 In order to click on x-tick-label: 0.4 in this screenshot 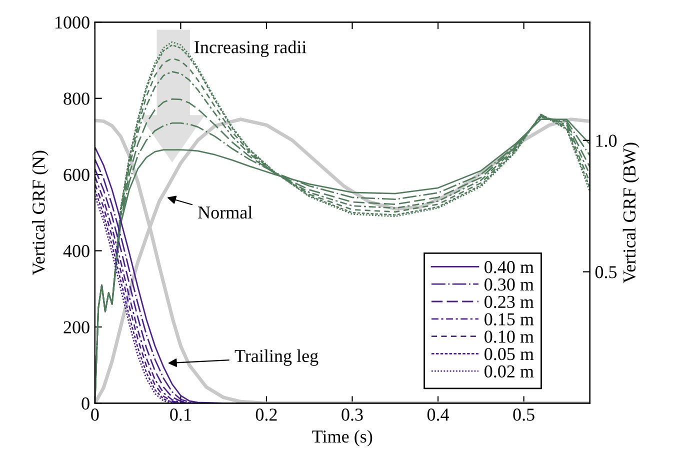, I will do `click(438, 414)`.